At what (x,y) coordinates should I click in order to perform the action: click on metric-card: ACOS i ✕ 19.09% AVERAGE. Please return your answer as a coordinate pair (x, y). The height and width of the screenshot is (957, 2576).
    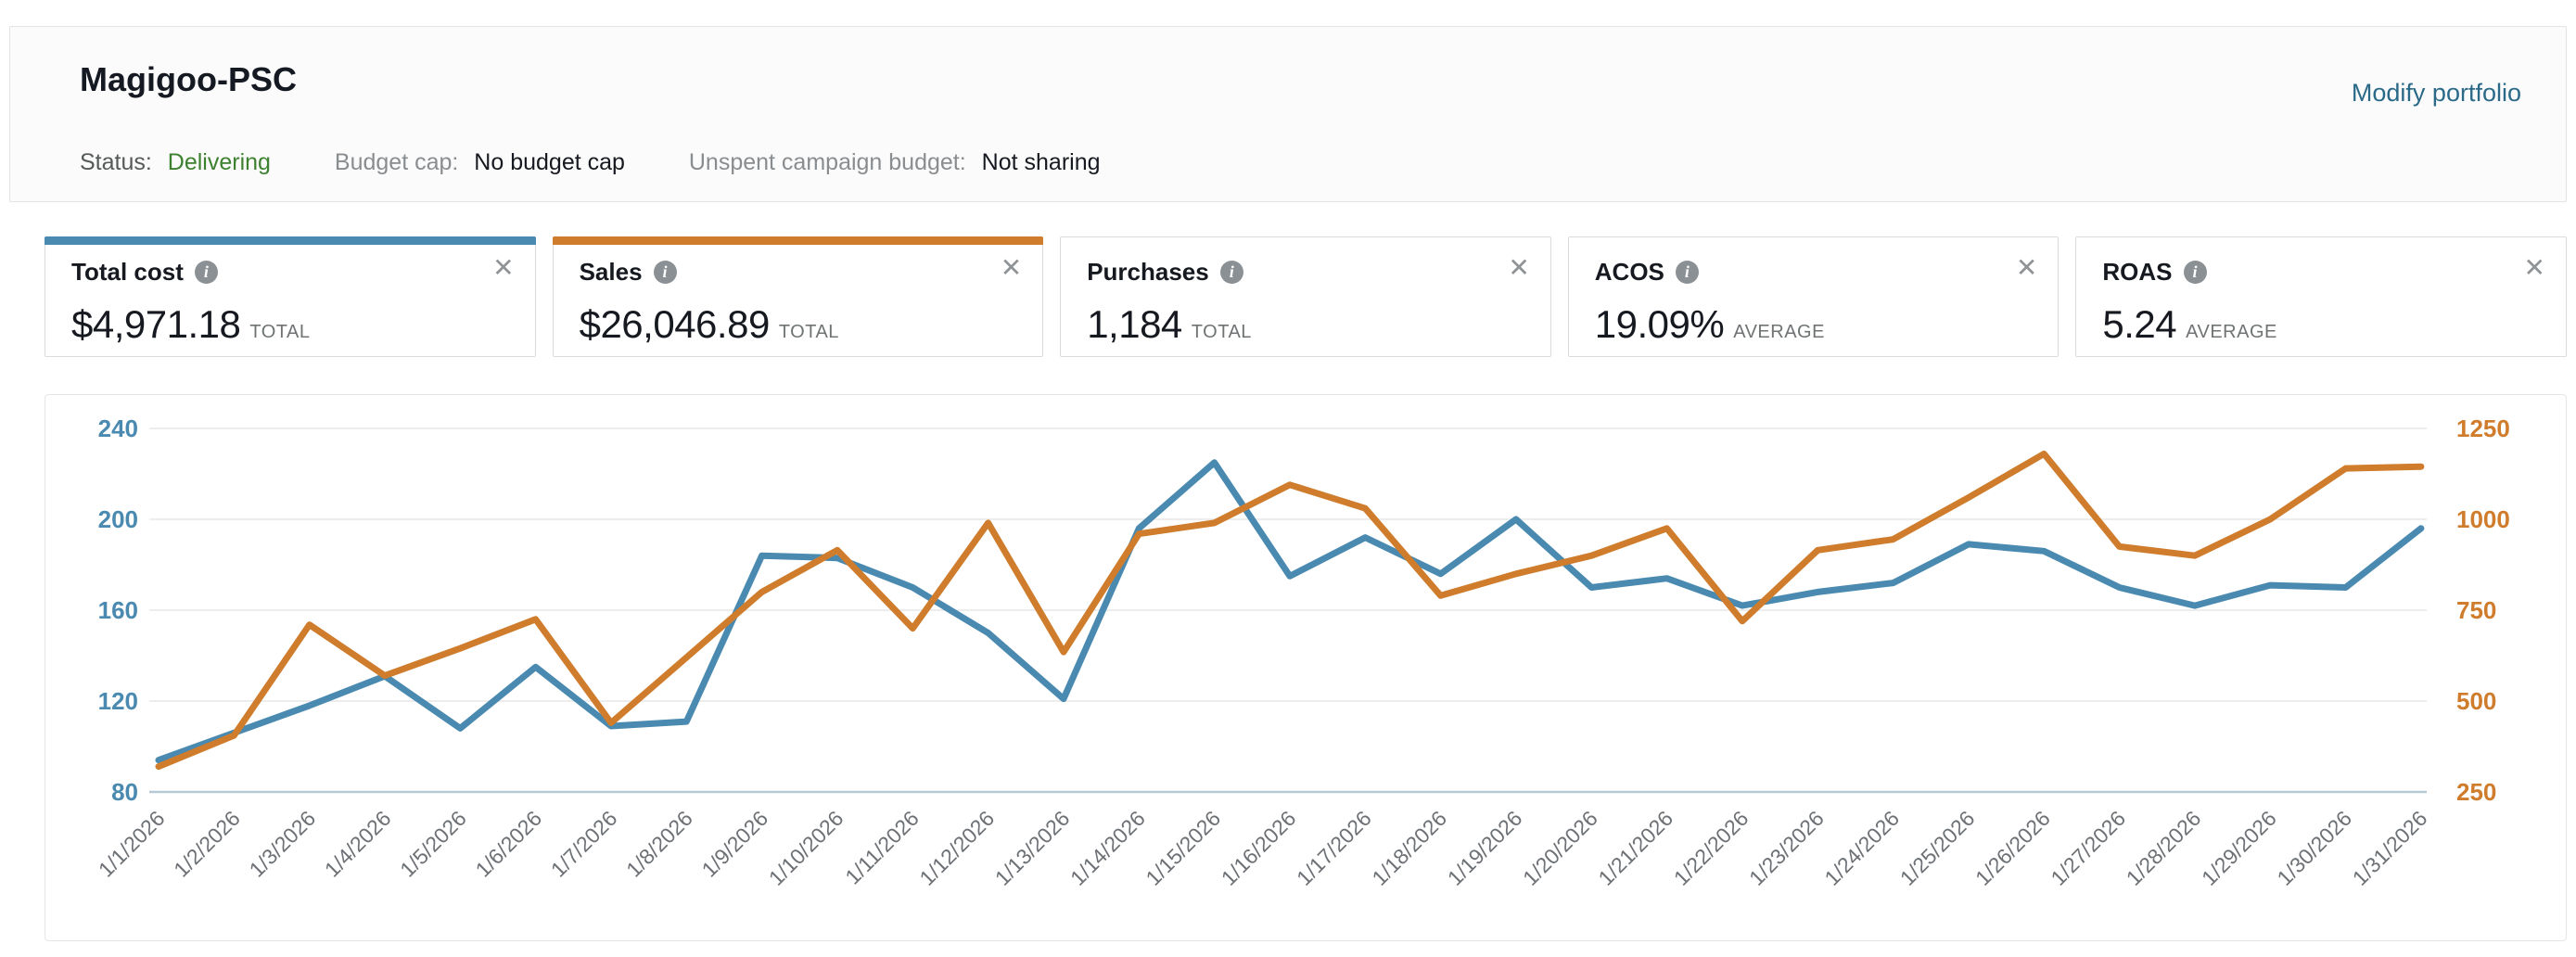
    Looking at the image, I should click on (1813, 297).